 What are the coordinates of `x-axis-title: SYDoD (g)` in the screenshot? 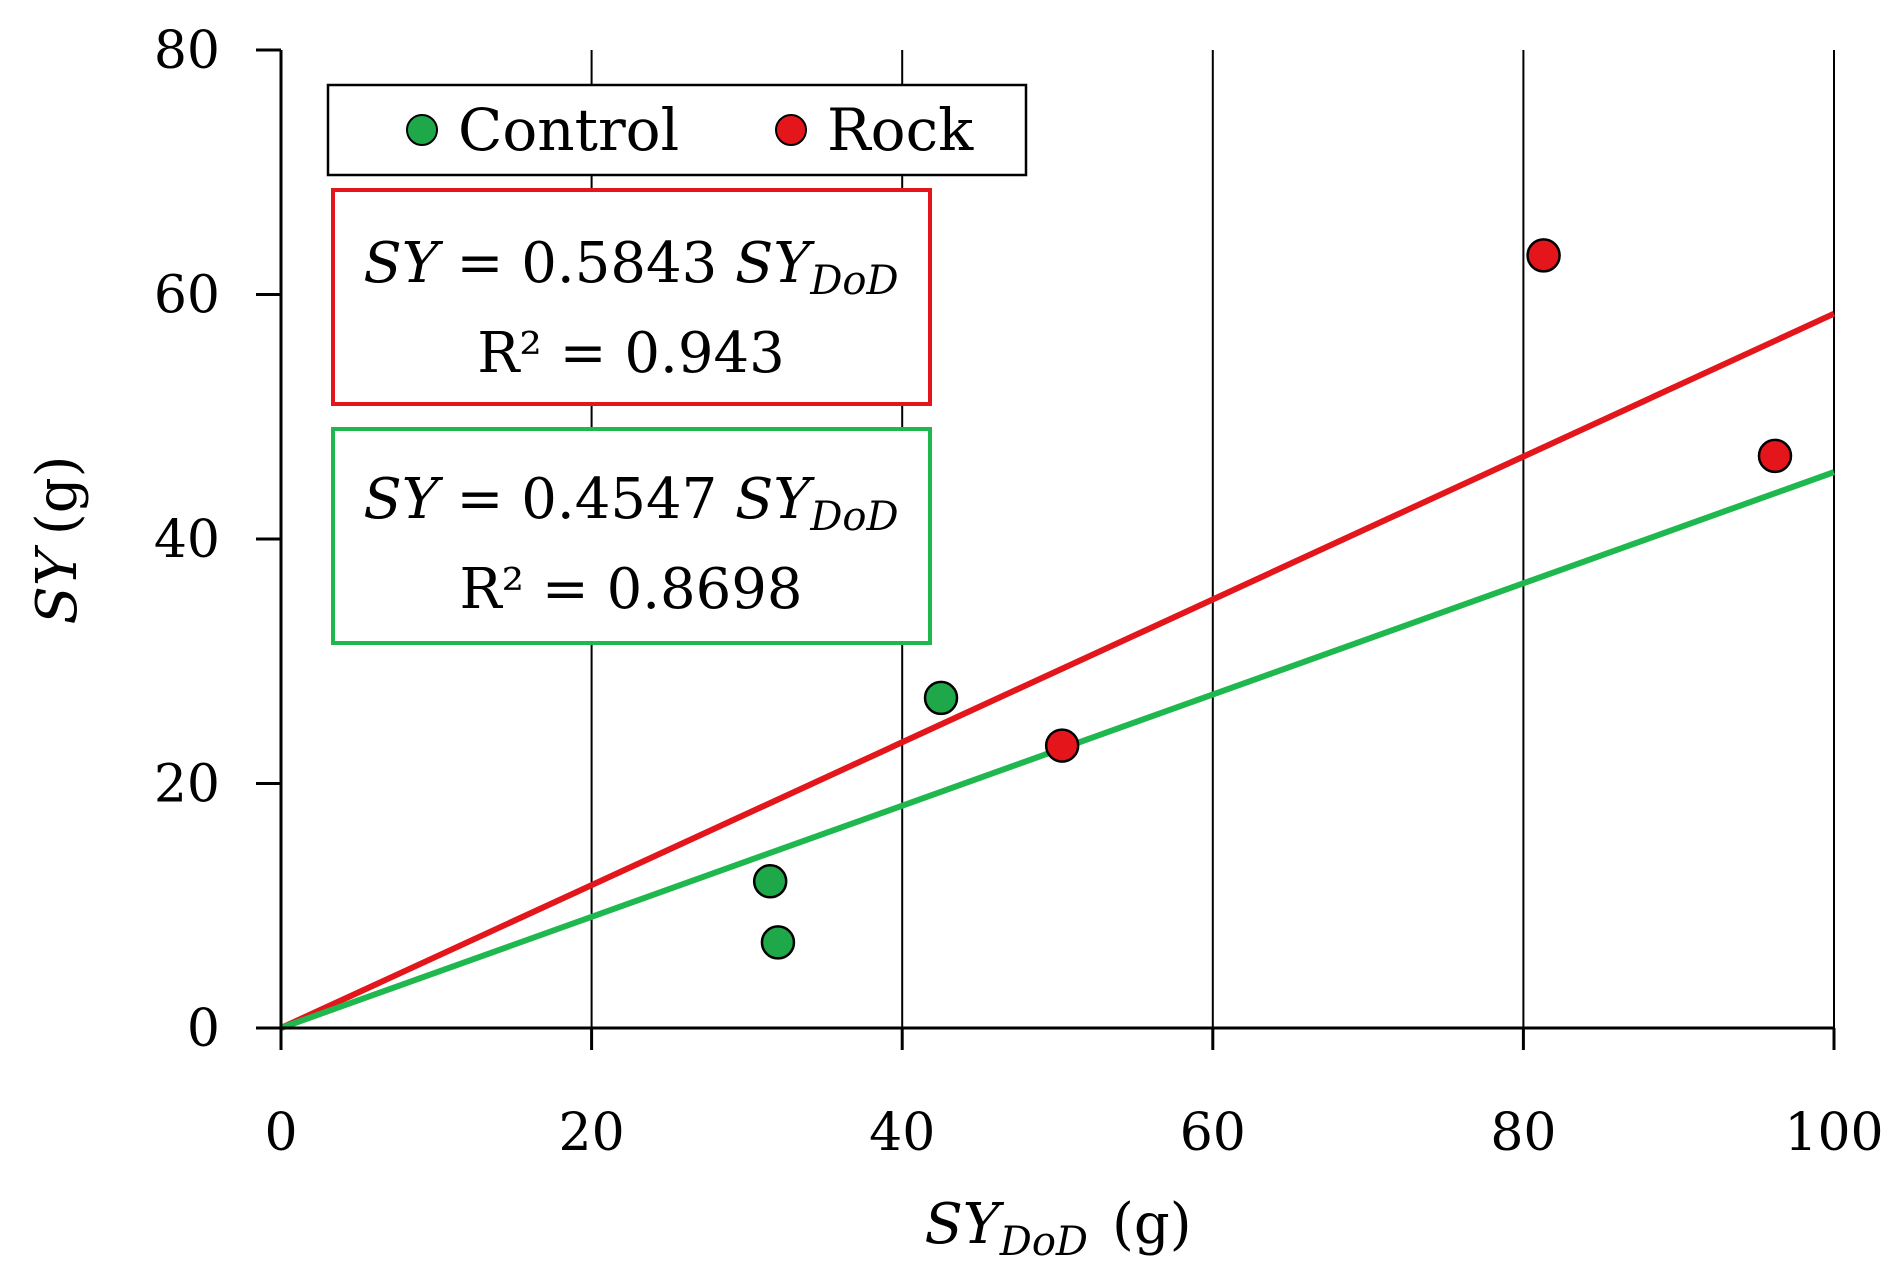 It's located at (1057, 1228).